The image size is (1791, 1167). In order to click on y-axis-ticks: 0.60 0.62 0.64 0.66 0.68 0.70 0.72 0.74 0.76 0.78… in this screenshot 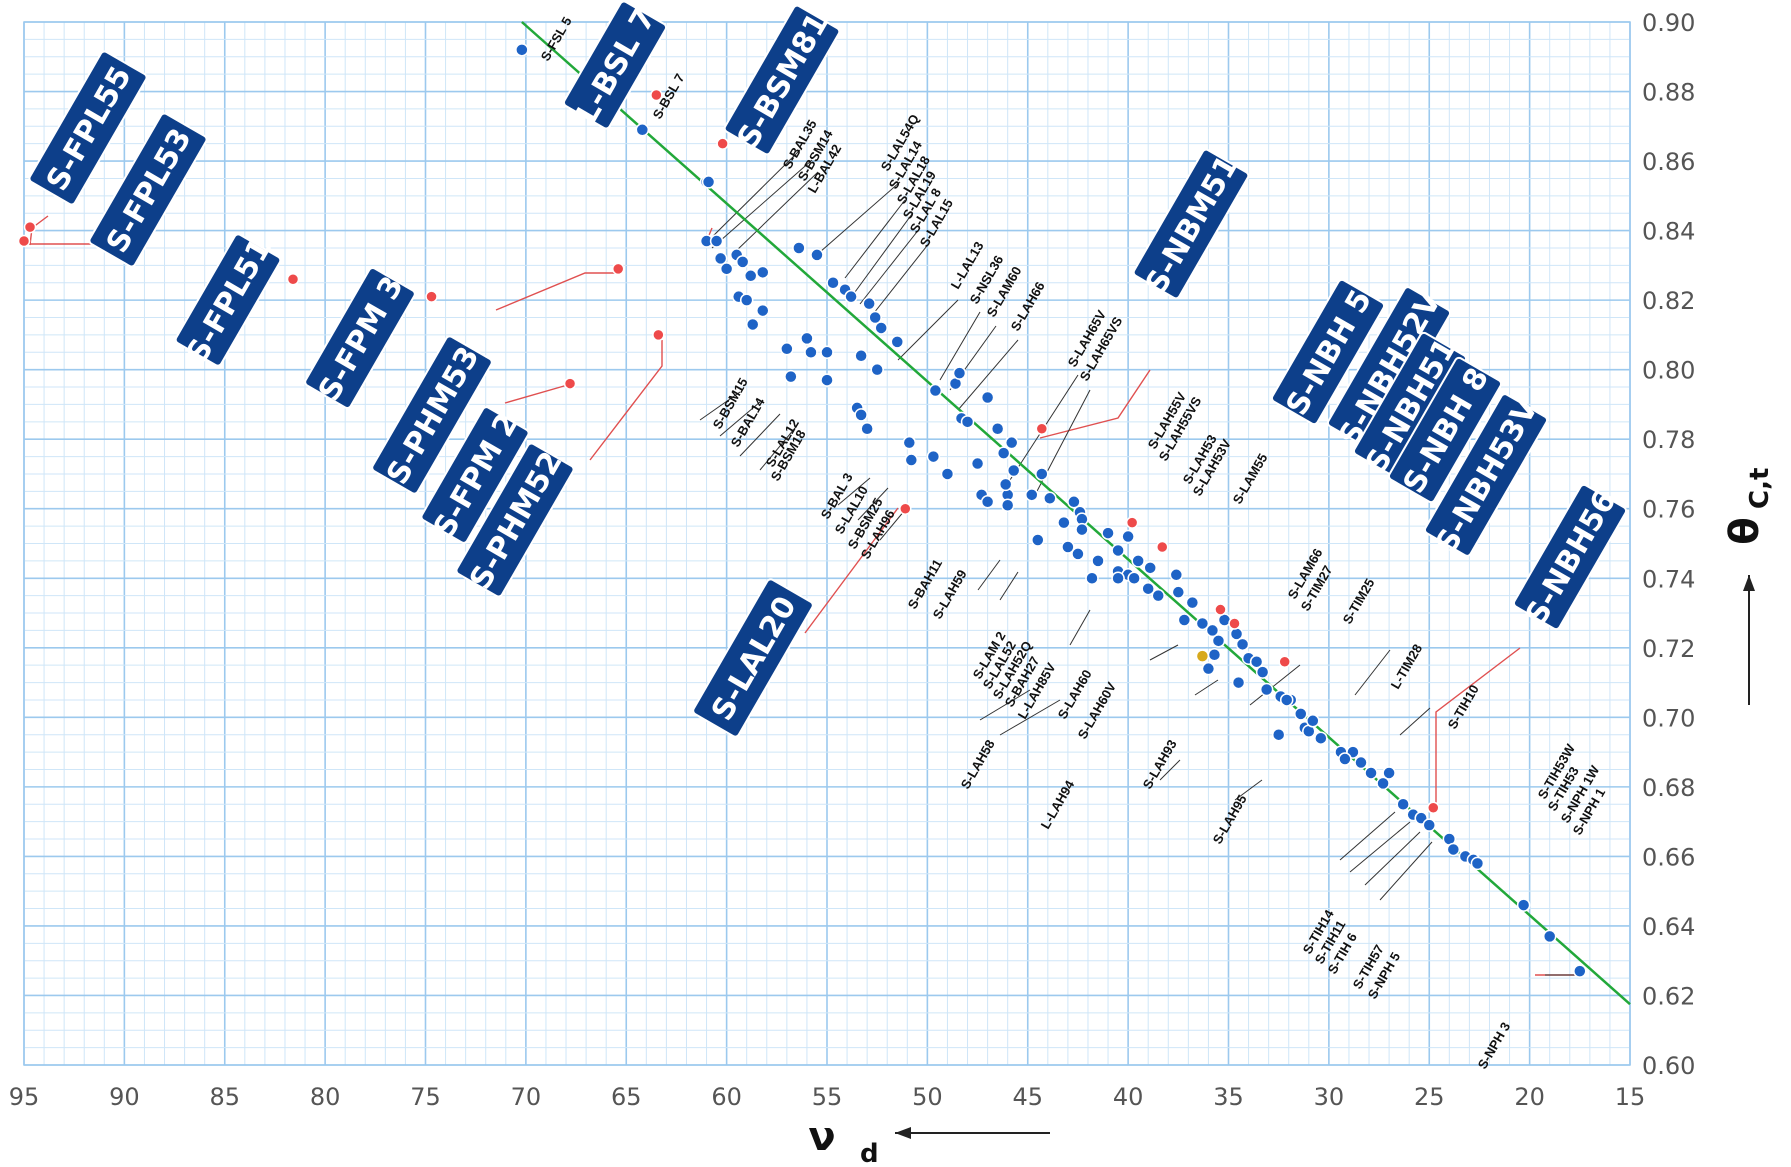, I will do `click(1668, 544)`.